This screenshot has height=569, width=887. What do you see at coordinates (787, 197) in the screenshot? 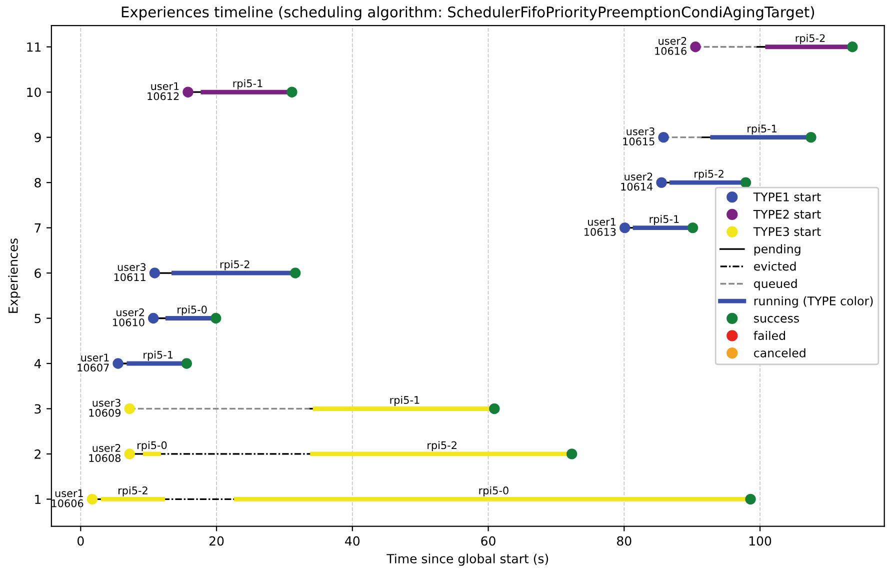
I see `legend-label: TYPE1 start` at bounding box center [787, 197].